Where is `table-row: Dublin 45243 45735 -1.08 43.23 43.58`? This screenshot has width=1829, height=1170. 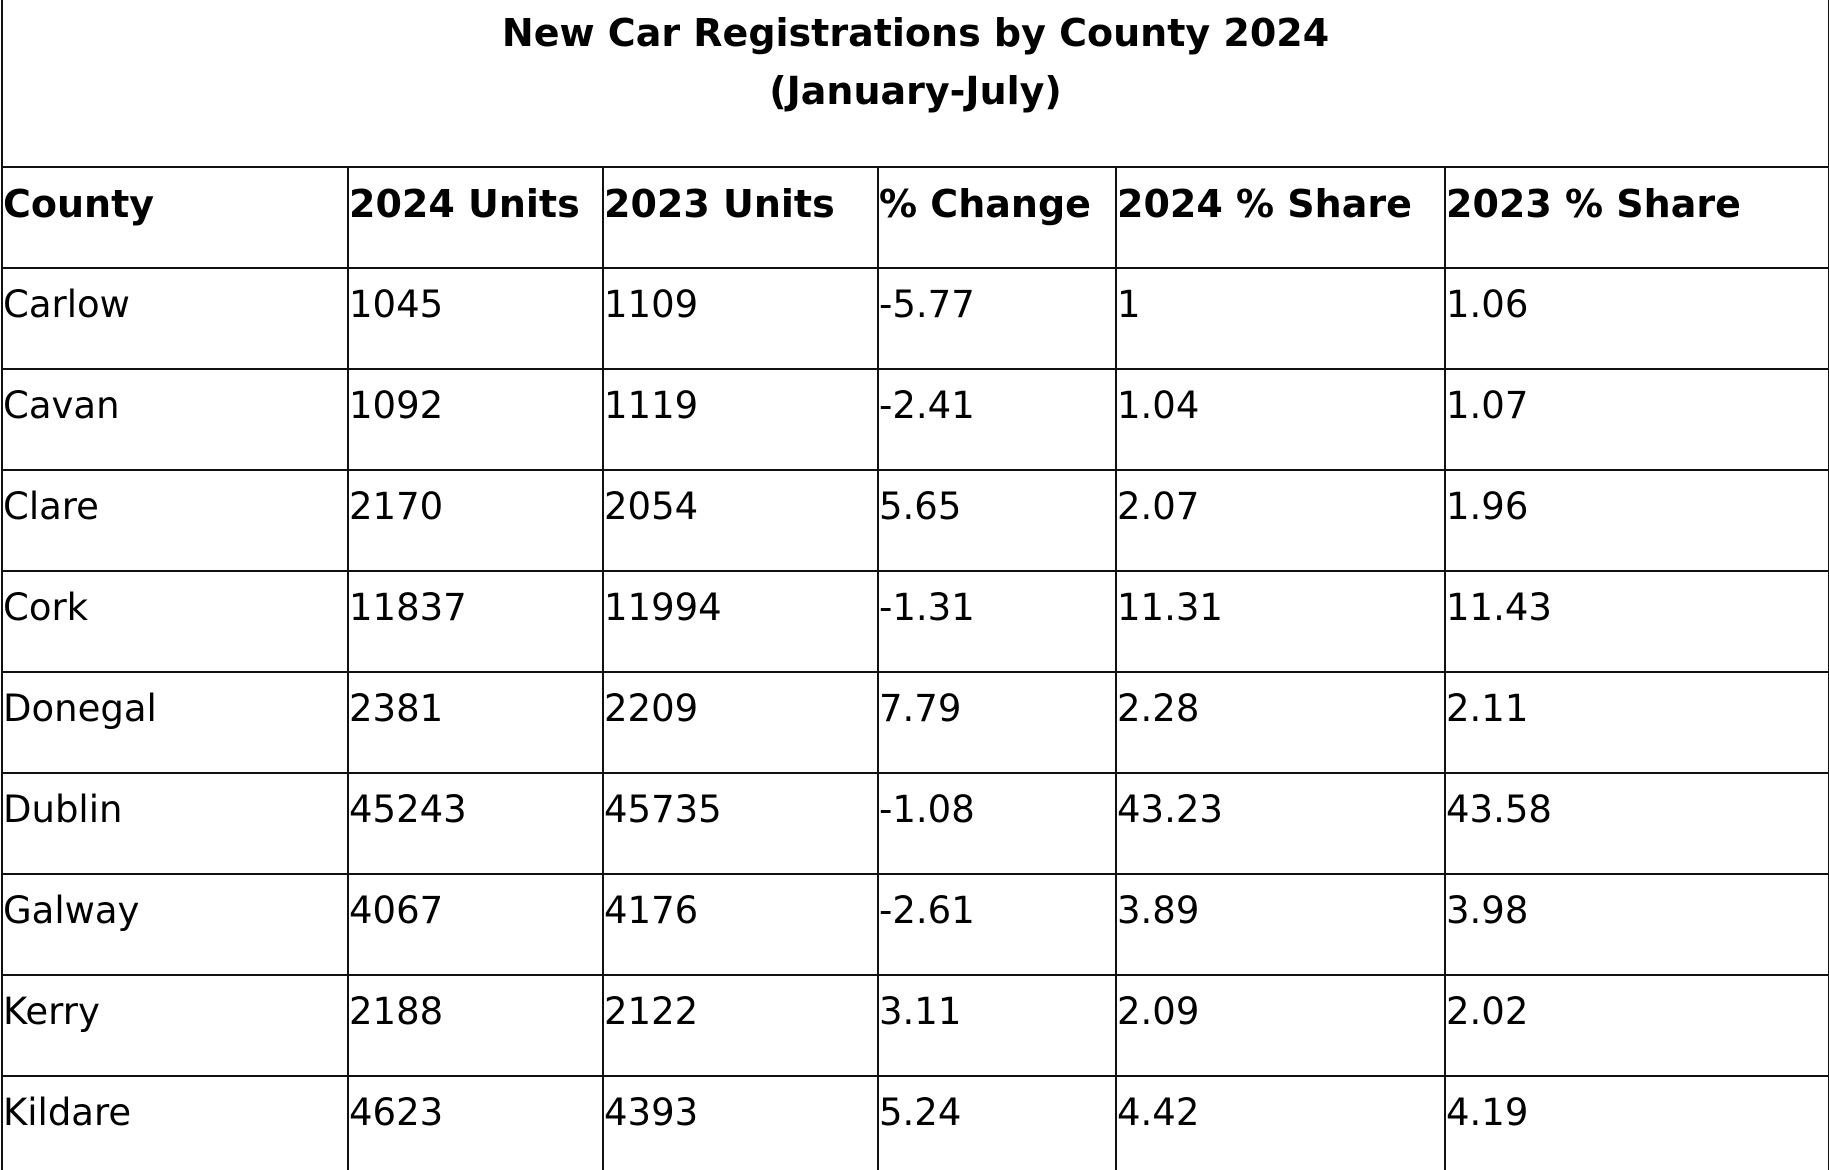 table-row: Dublin 45243 45735 -1.08 43.23 43.58 is located at coordinates (915, 823).